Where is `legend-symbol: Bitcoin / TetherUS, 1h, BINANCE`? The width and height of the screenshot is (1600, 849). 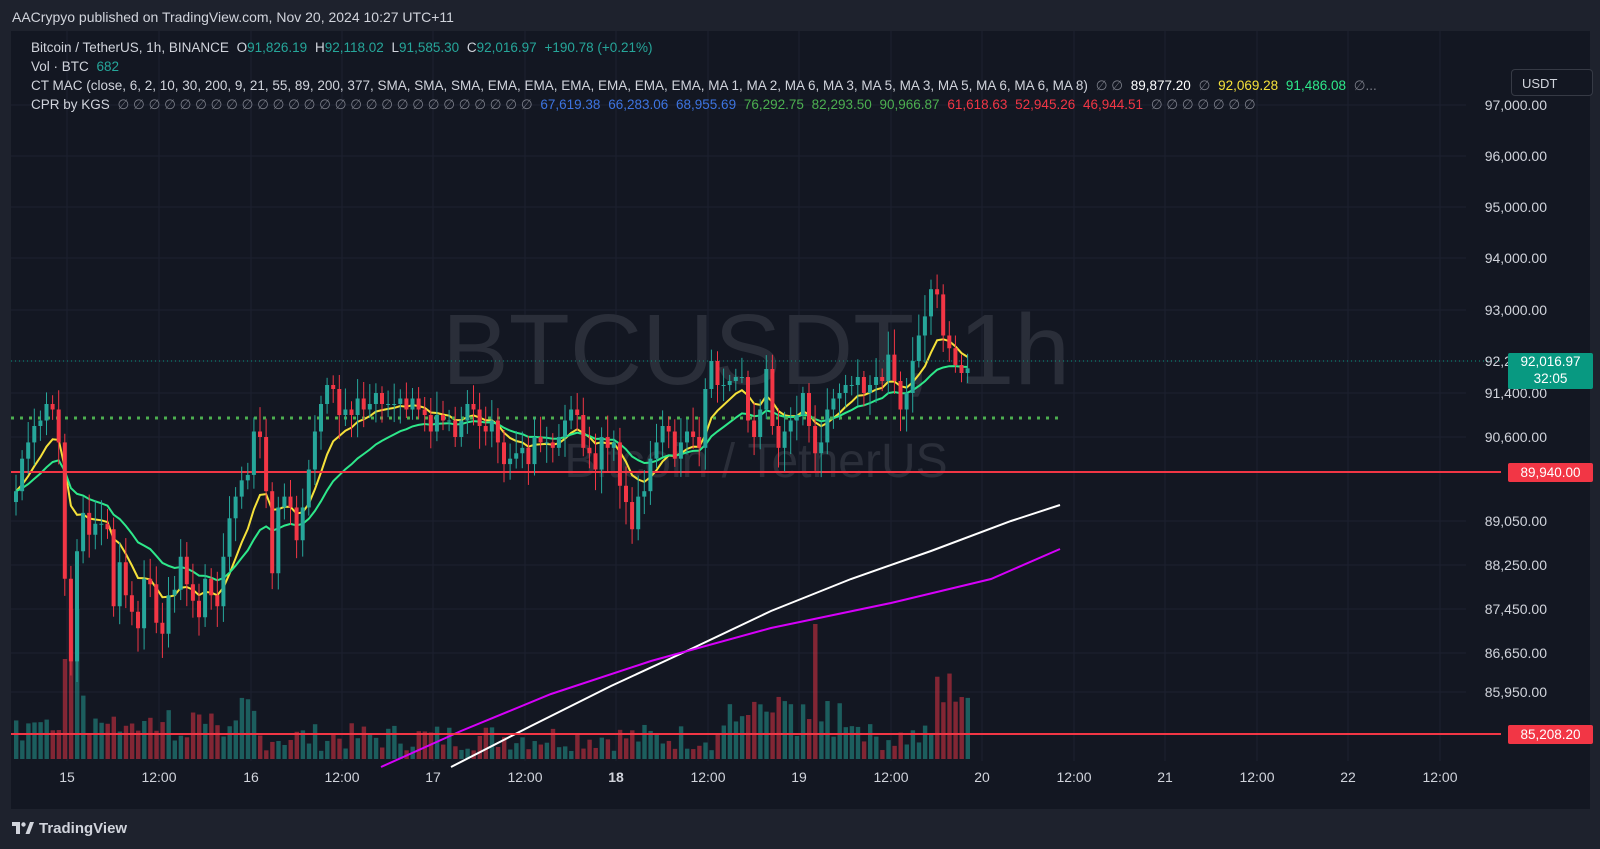 legend-symbol: Bitcoin / TetherUS, 1h, BINANCE is located at coordinates (130, 47).